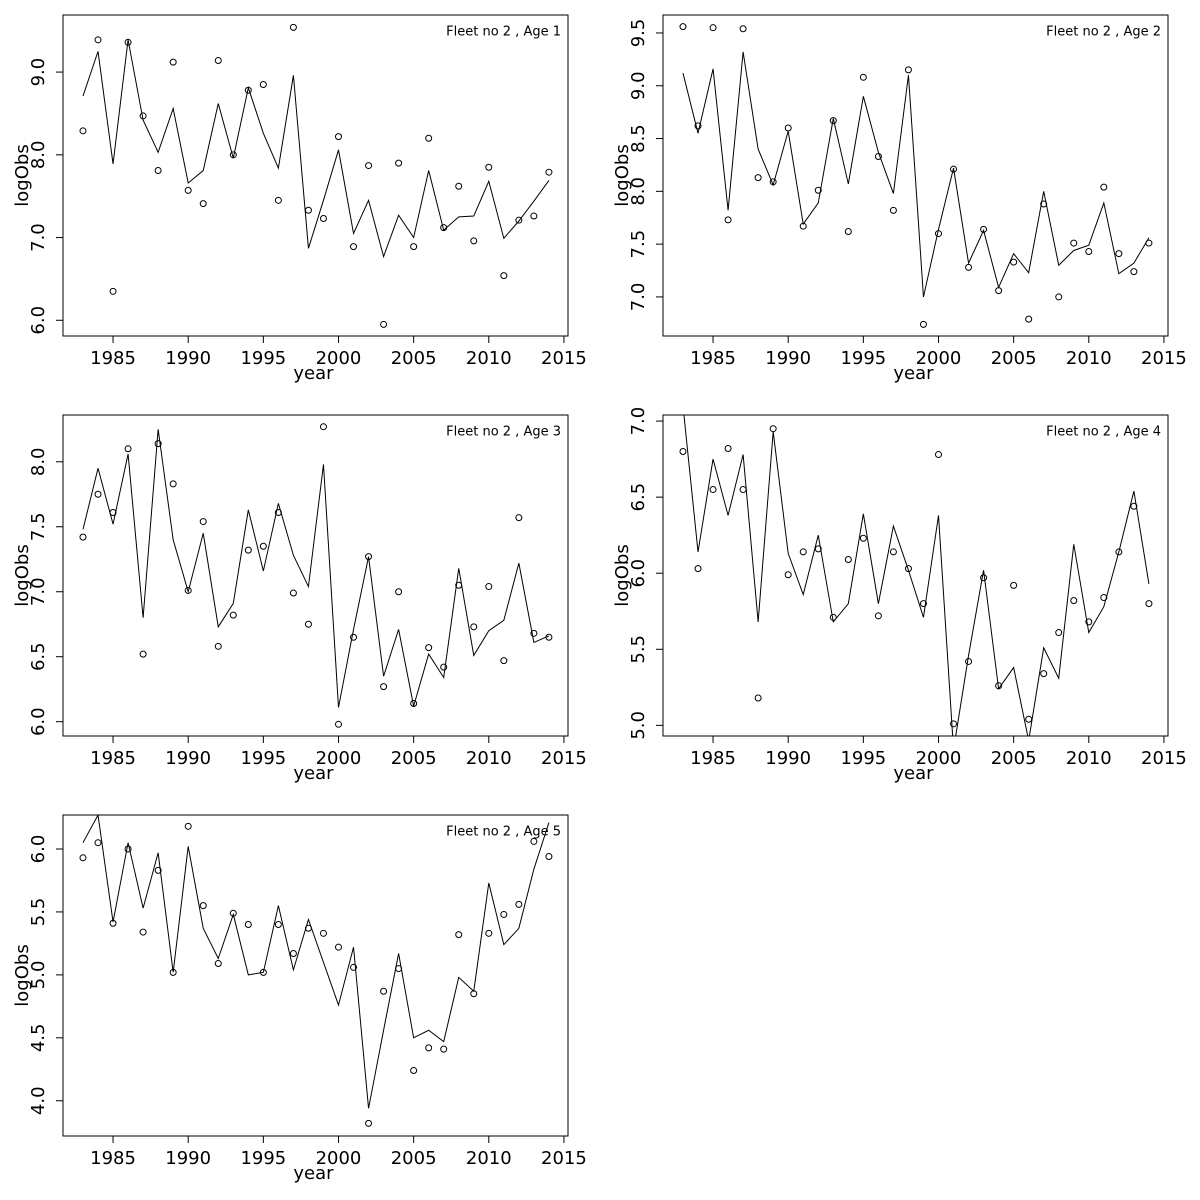 Image resolution: width=1200 pixels, height=1200 pixels. Describe the element at coordinates (38, 72) in the screenshot. I see `y-tick-label: 9.0` at that location.